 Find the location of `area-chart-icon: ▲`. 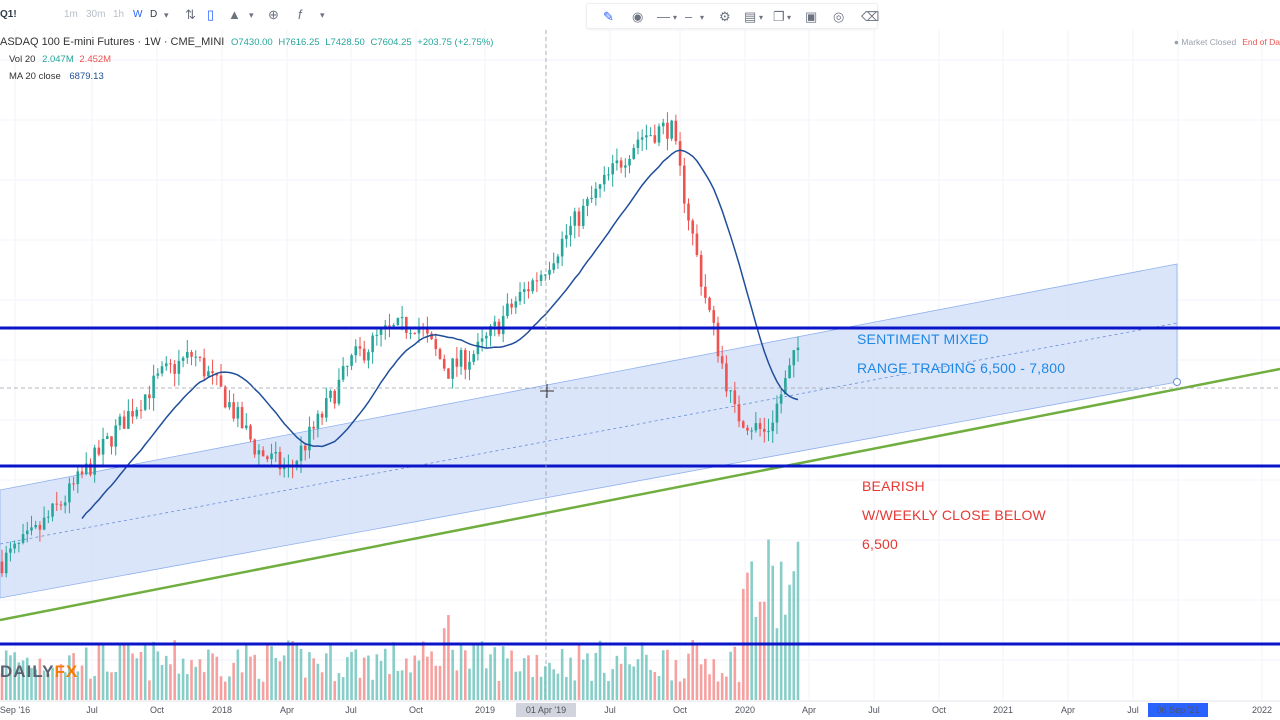

area-chart-icon: ▲ is located at coordinates (234, 14).